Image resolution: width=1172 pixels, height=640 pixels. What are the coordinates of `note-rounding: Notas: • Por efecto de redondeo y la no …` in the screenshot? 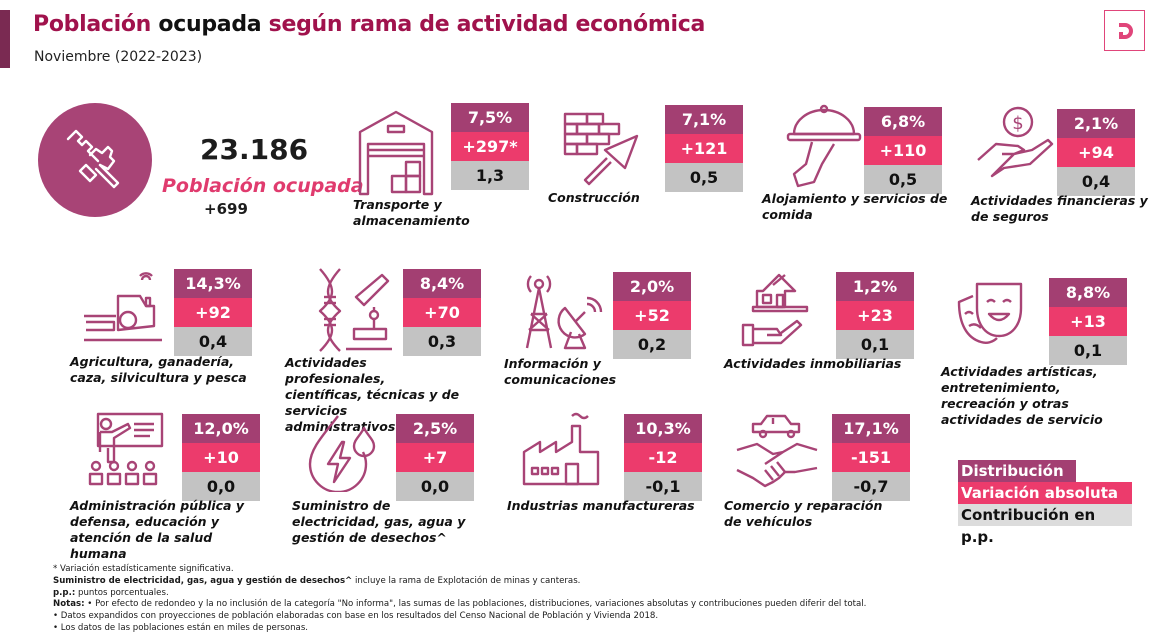 It's located at (459, 605).